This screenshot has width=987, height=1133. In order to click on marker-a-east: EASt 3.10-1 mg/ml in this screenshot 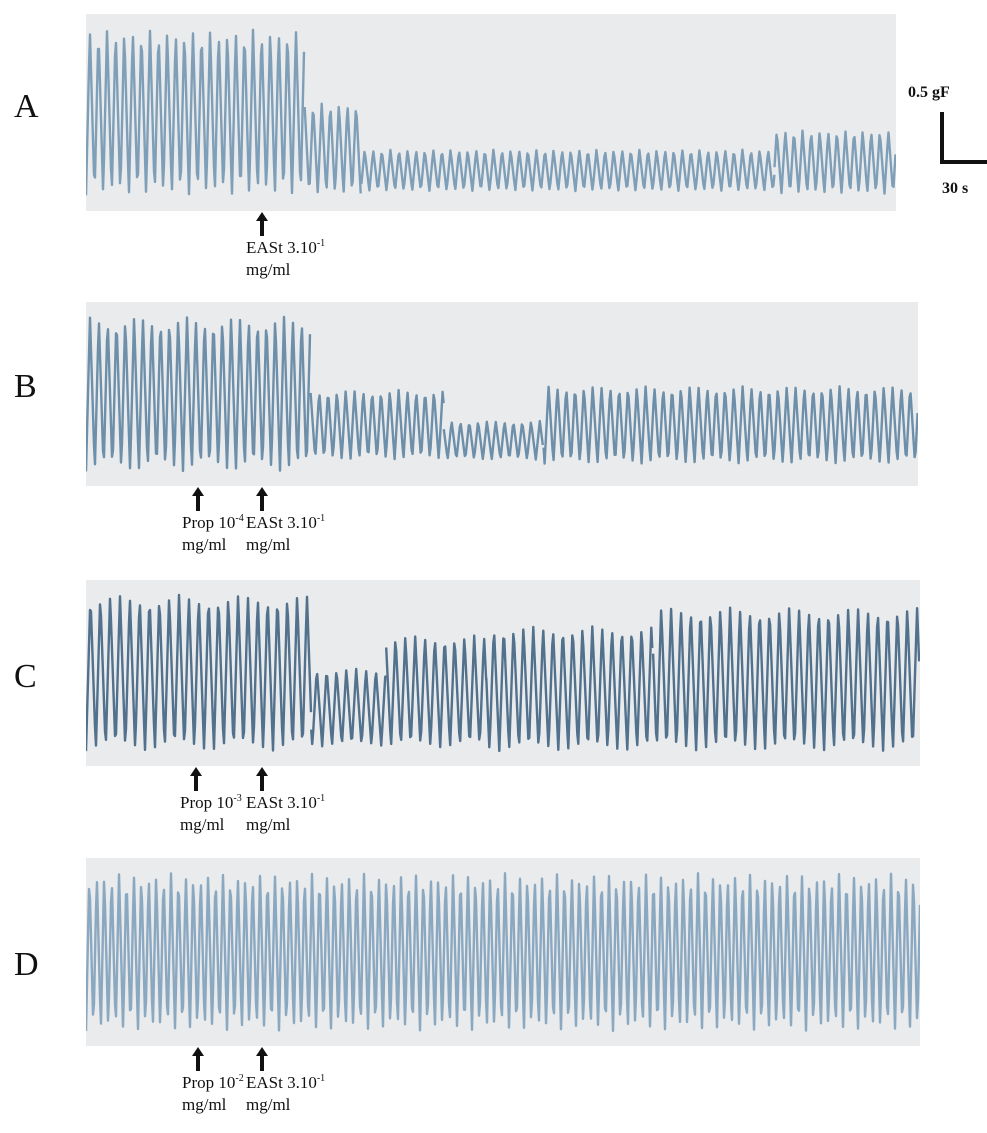, I will do `click(305, 246)`.